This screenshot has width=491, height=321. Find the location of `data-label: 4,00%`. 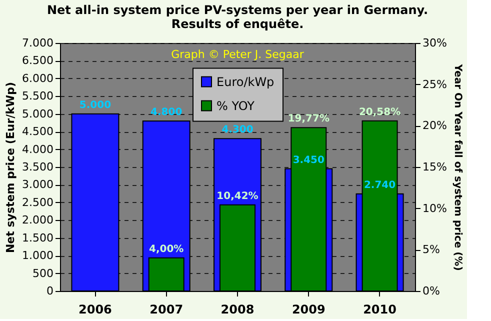

data-label: 4,00% is located at coordinates (166, 249).